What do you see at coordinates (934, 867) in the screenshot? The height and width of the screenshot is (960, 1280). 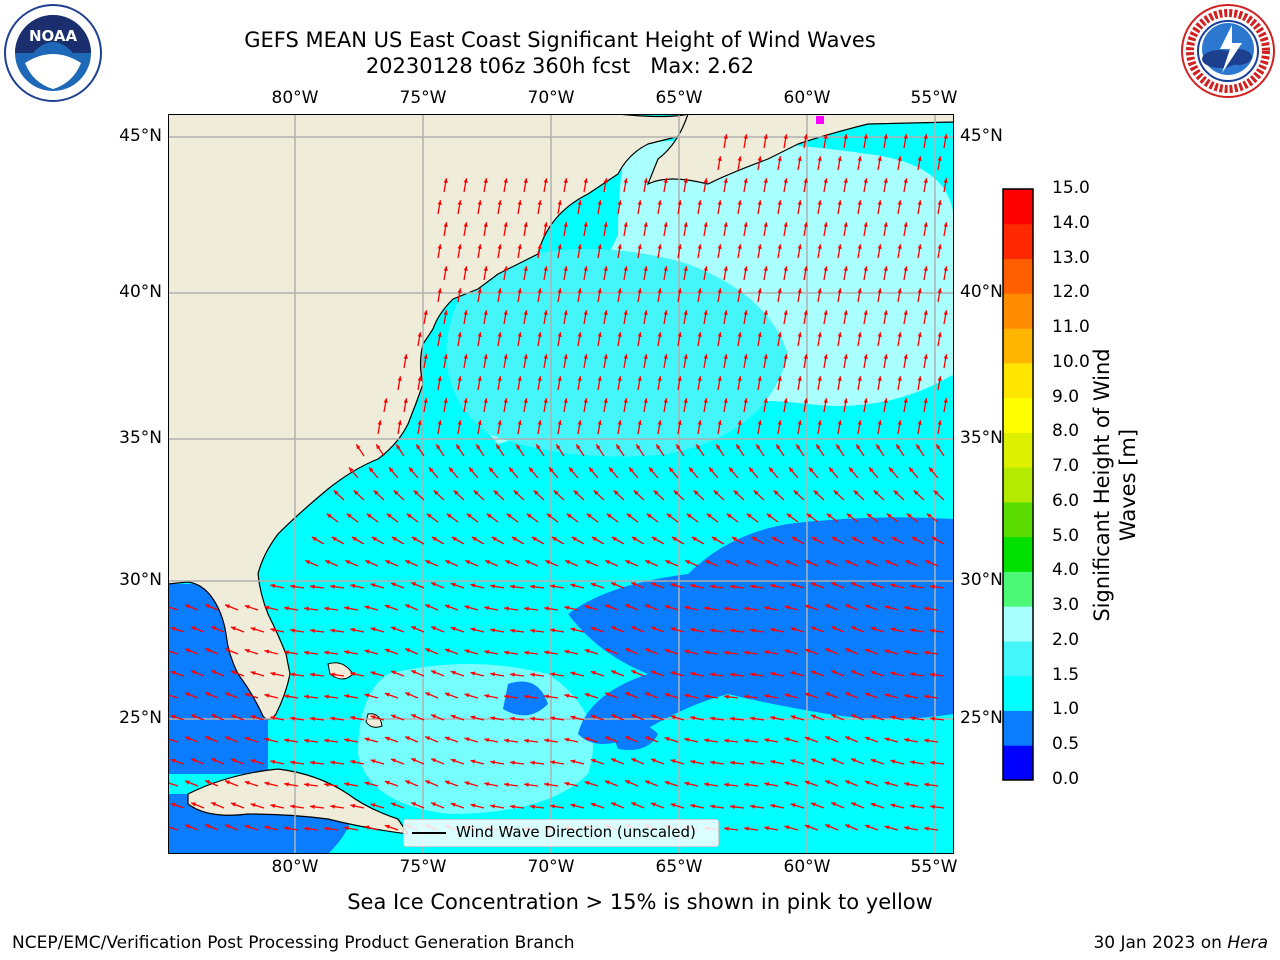 I see `lon-tick-bottom-6: 55°W` at bounding box center [934, 867].